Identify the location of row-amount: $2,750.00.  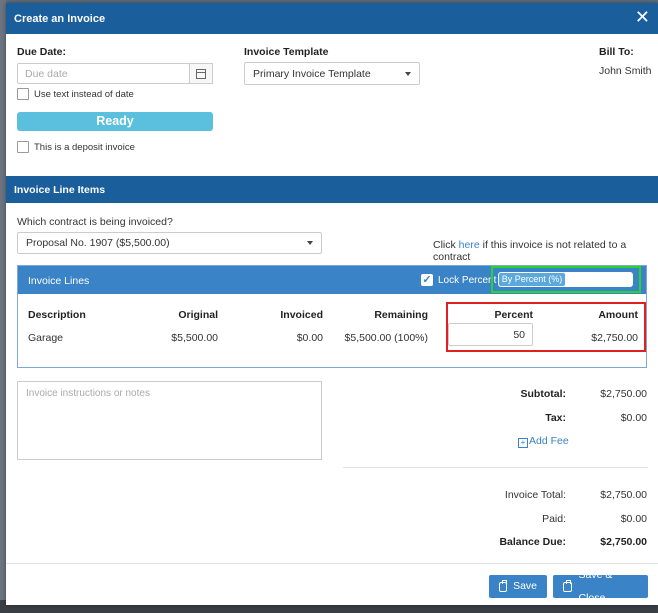
(614, 338).